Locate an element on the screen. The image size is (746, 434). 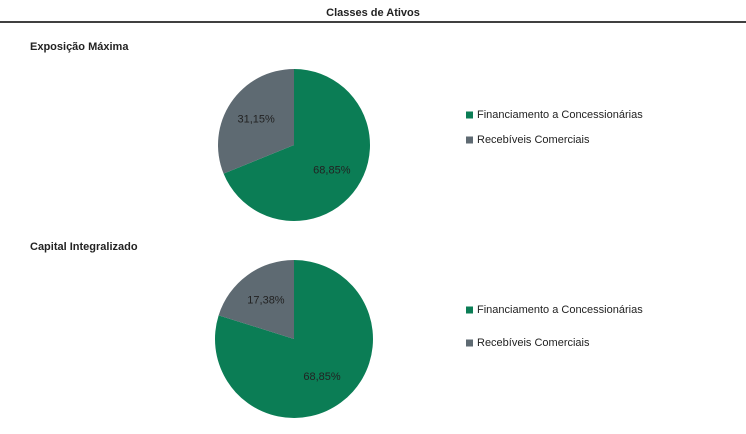
slice-label: 17,38% is located at coordinates (266, 301).